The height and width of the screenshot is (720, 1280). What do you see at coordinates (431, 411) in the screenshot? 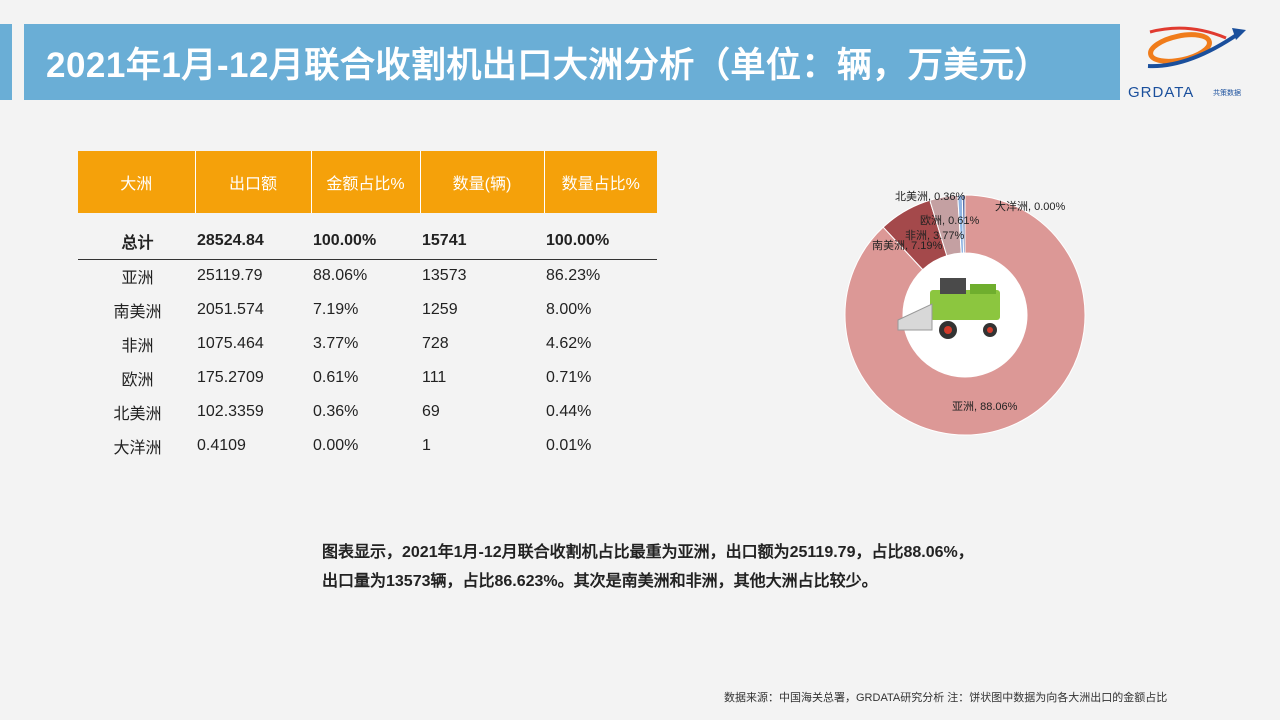
I see `table-cell: 69` at bounding box center [431, 411].